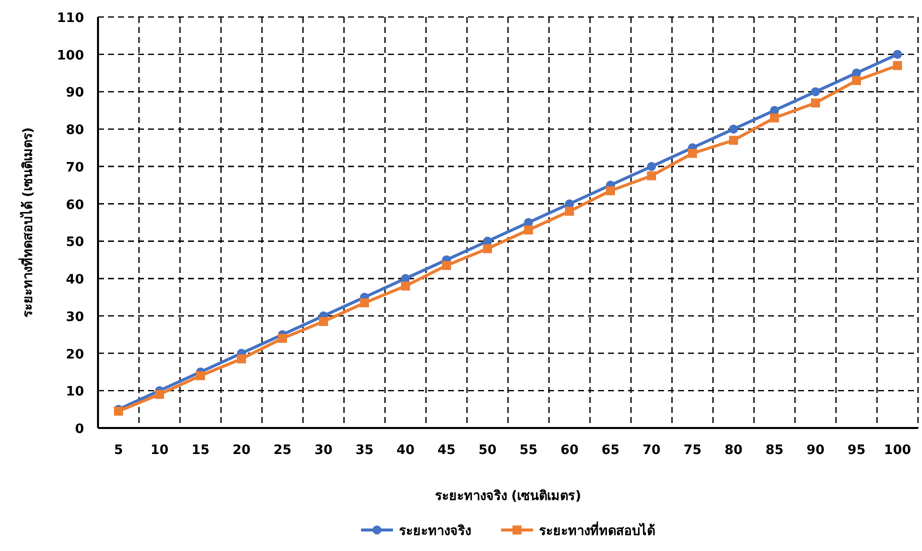 The height and width of the screenshot is (551, 922). I want to click on x-tick-label: 80, so click(733, 450).